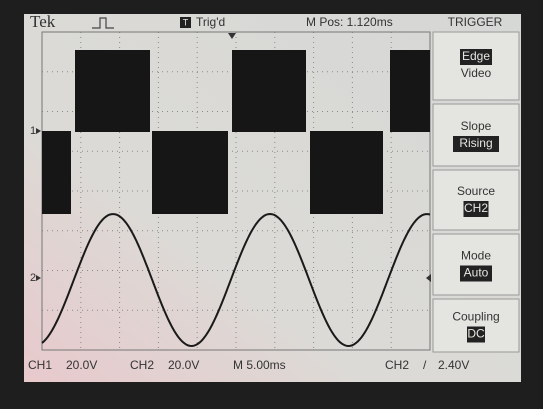  What do you see at coordinates (183, 365) in the screenshot?
I see `ch2-scale: 20.0V` at bounding box center [183, 365].